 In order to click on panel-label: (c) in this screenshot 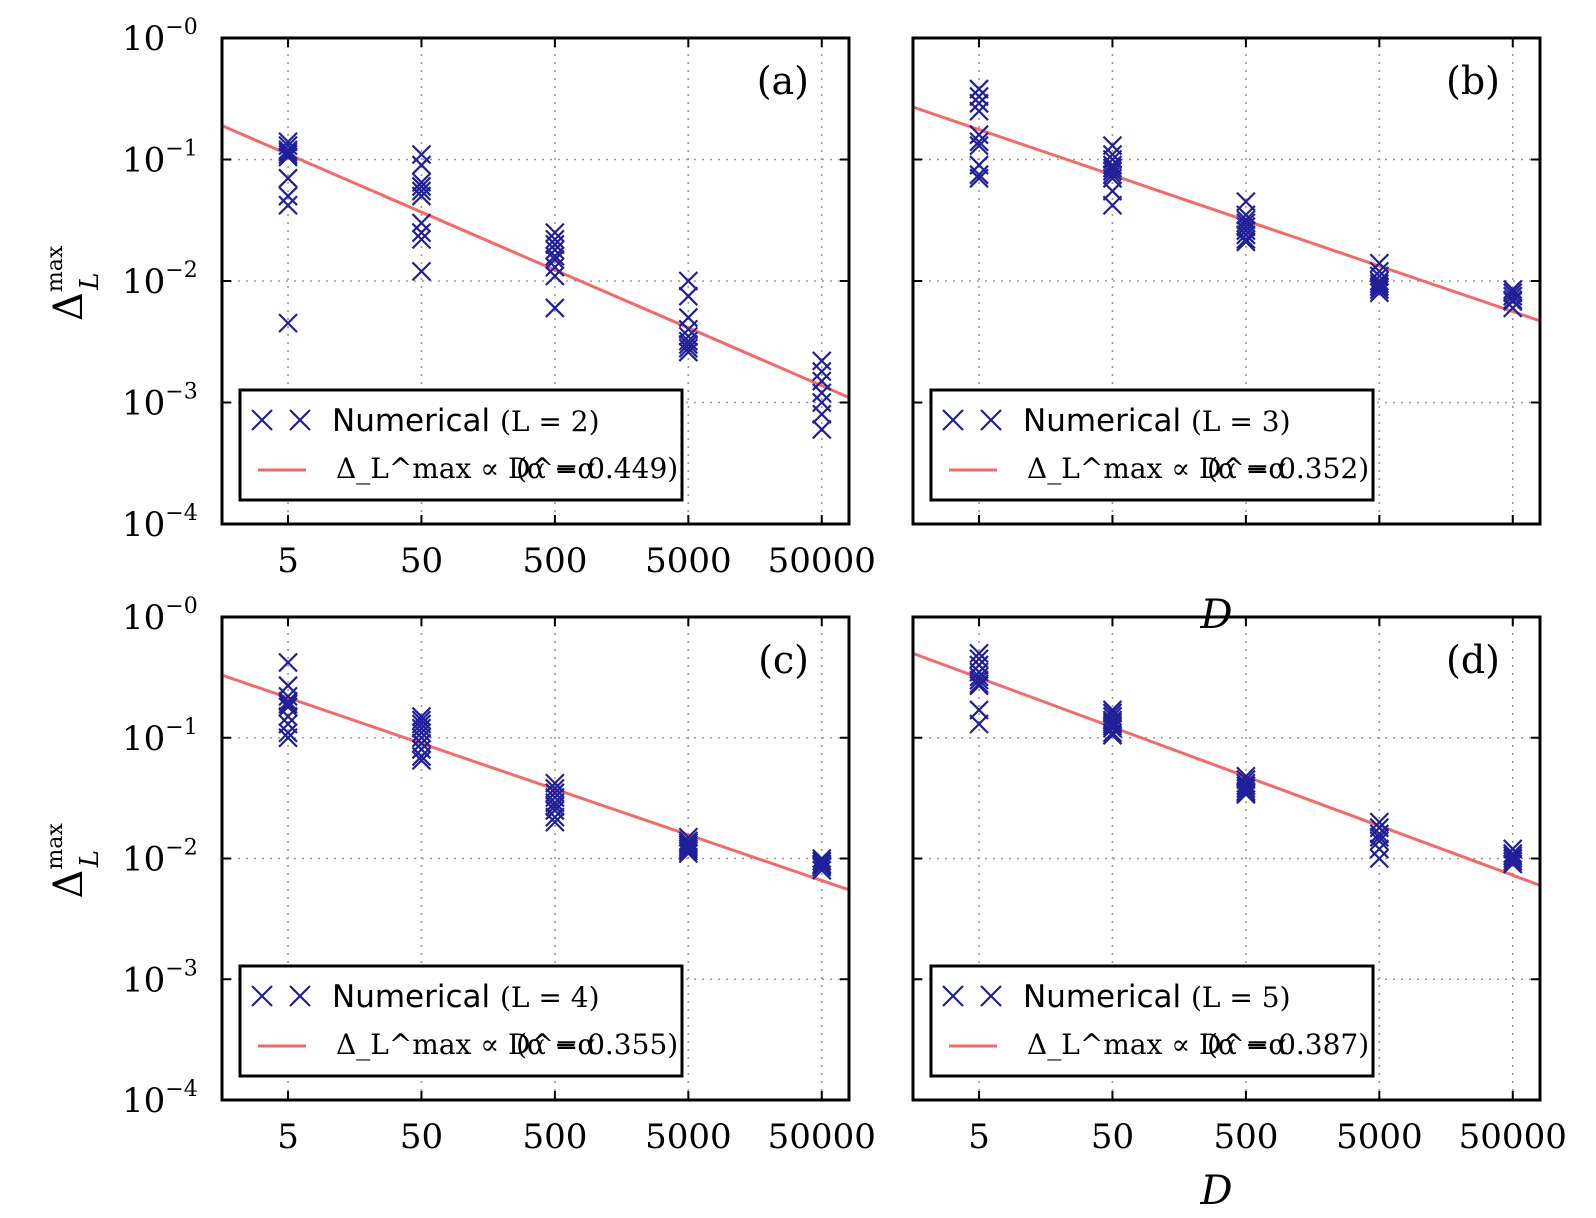, I will do `click(783, 660)`.